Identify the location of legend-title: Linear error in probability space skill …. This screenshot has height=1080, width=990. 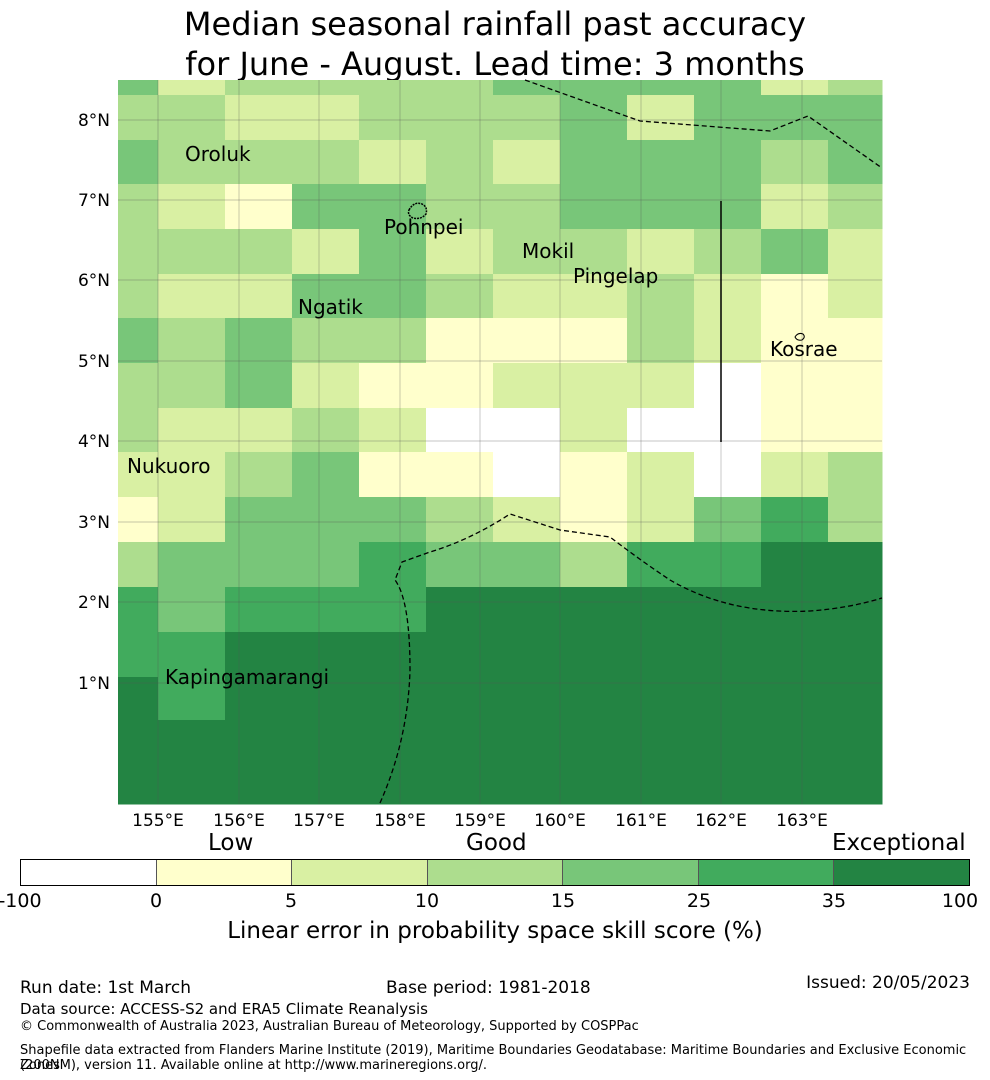
(495, 931).